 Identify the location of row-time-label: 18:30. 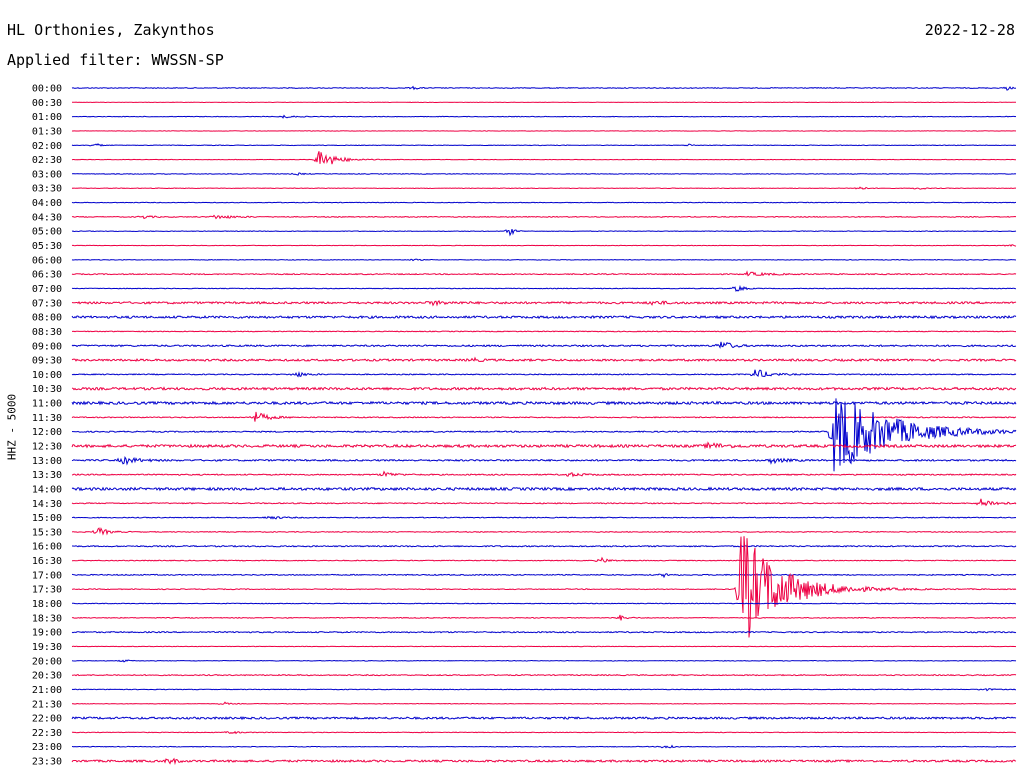
(47, 618).